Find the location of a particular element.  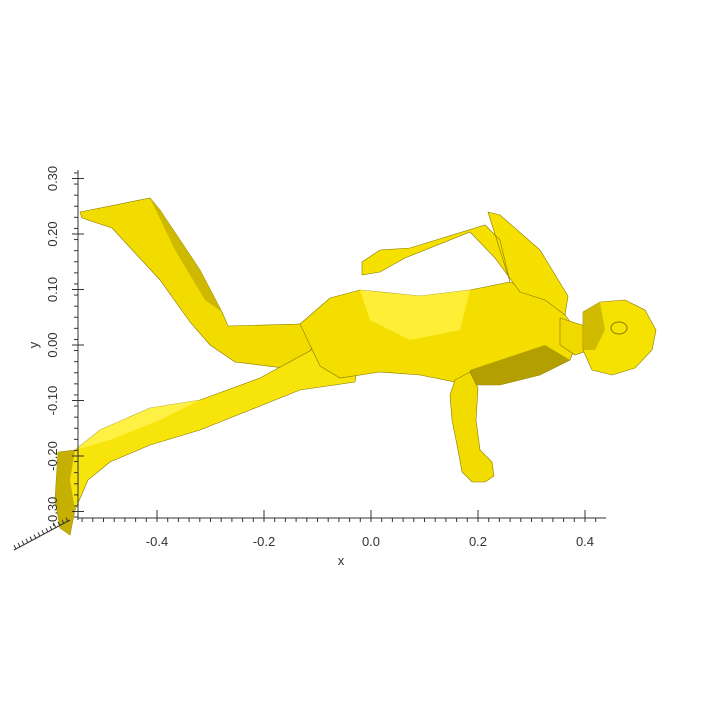

x-tick-label: -0.4 is located at coordinates (157, 541).